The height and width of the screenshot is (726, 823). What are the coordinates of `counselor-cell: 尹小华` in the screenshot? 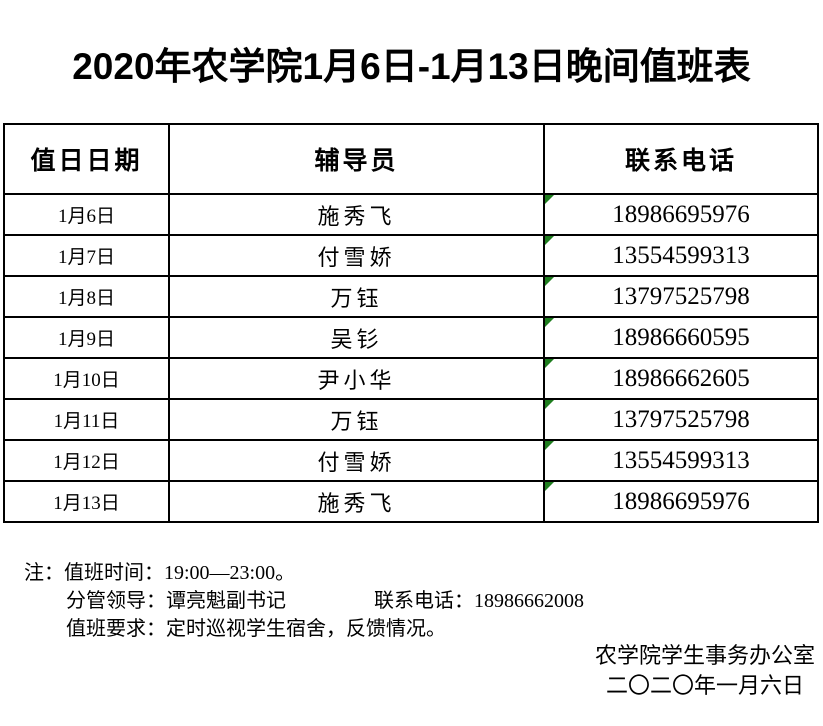 It's located at (356, 378).